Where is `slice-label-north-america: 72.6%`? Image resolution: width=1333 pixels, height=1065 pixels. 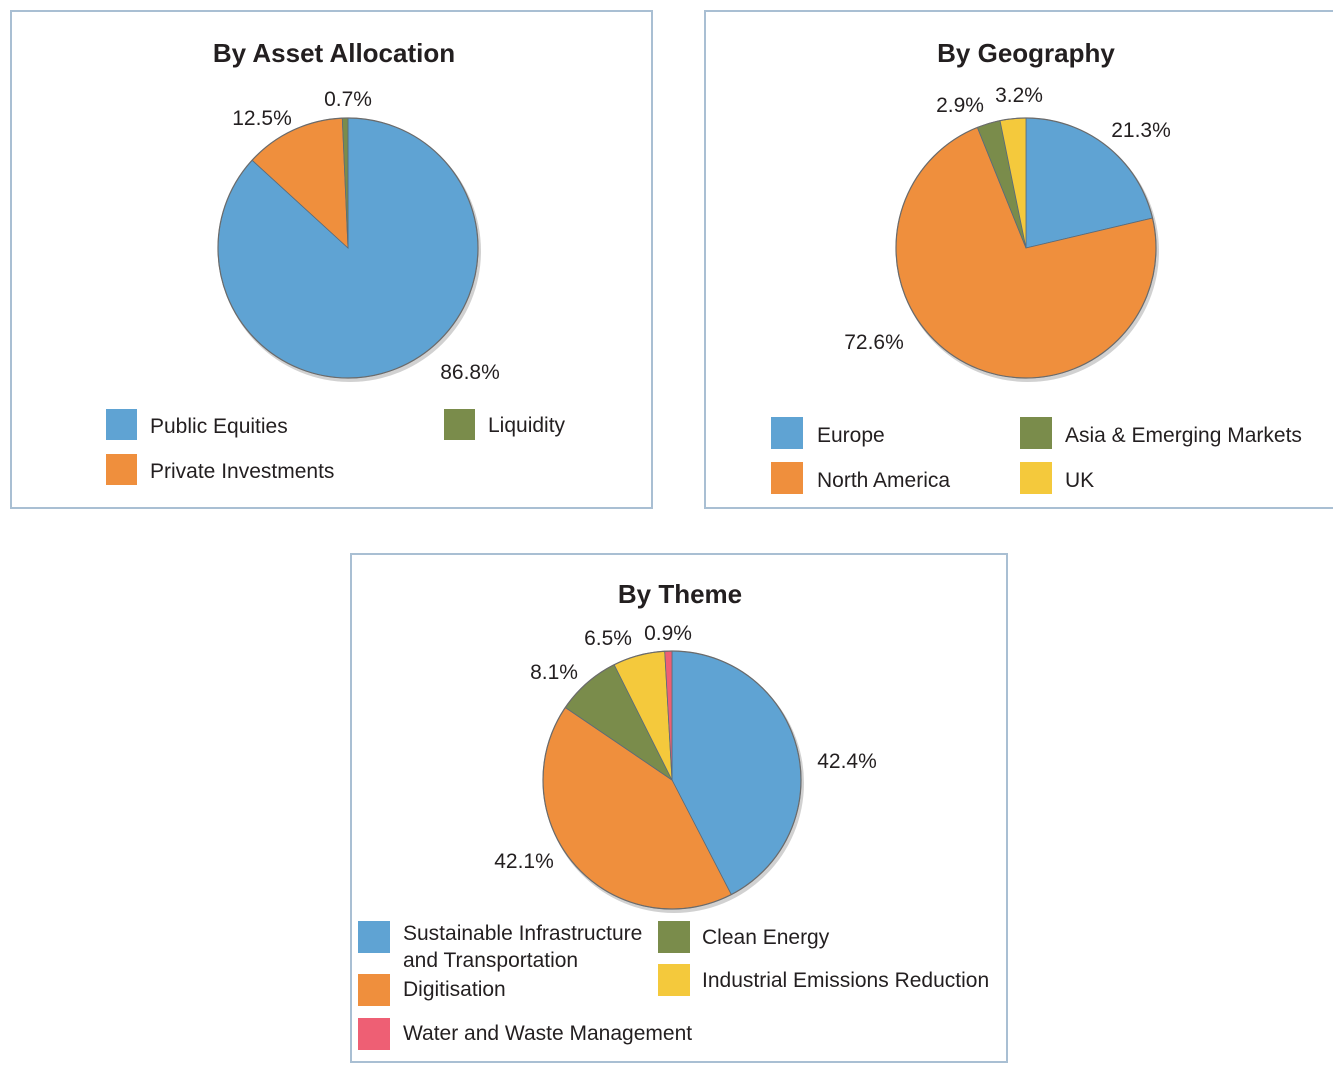 slice-label-north-america: 72.6% is located at coordinates (874, 342).